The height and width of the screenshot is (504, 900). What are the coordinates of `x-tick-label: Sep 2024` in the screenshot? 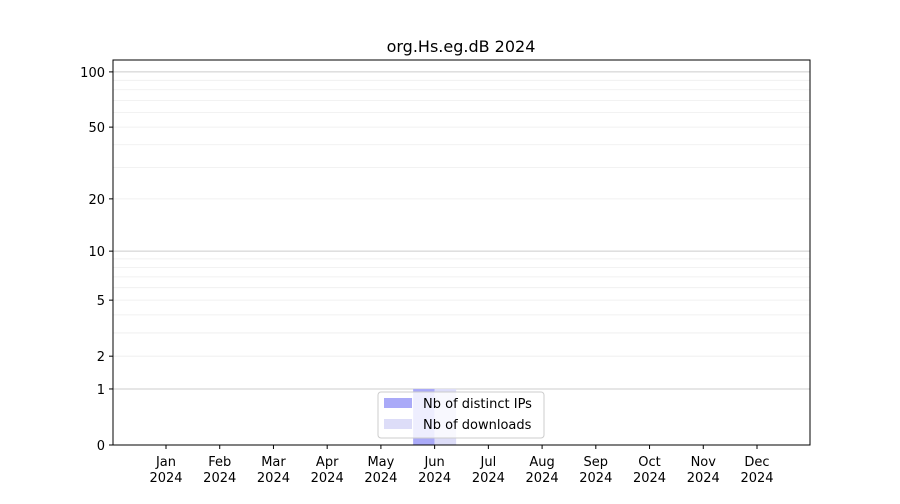 It's located at (595, 470).